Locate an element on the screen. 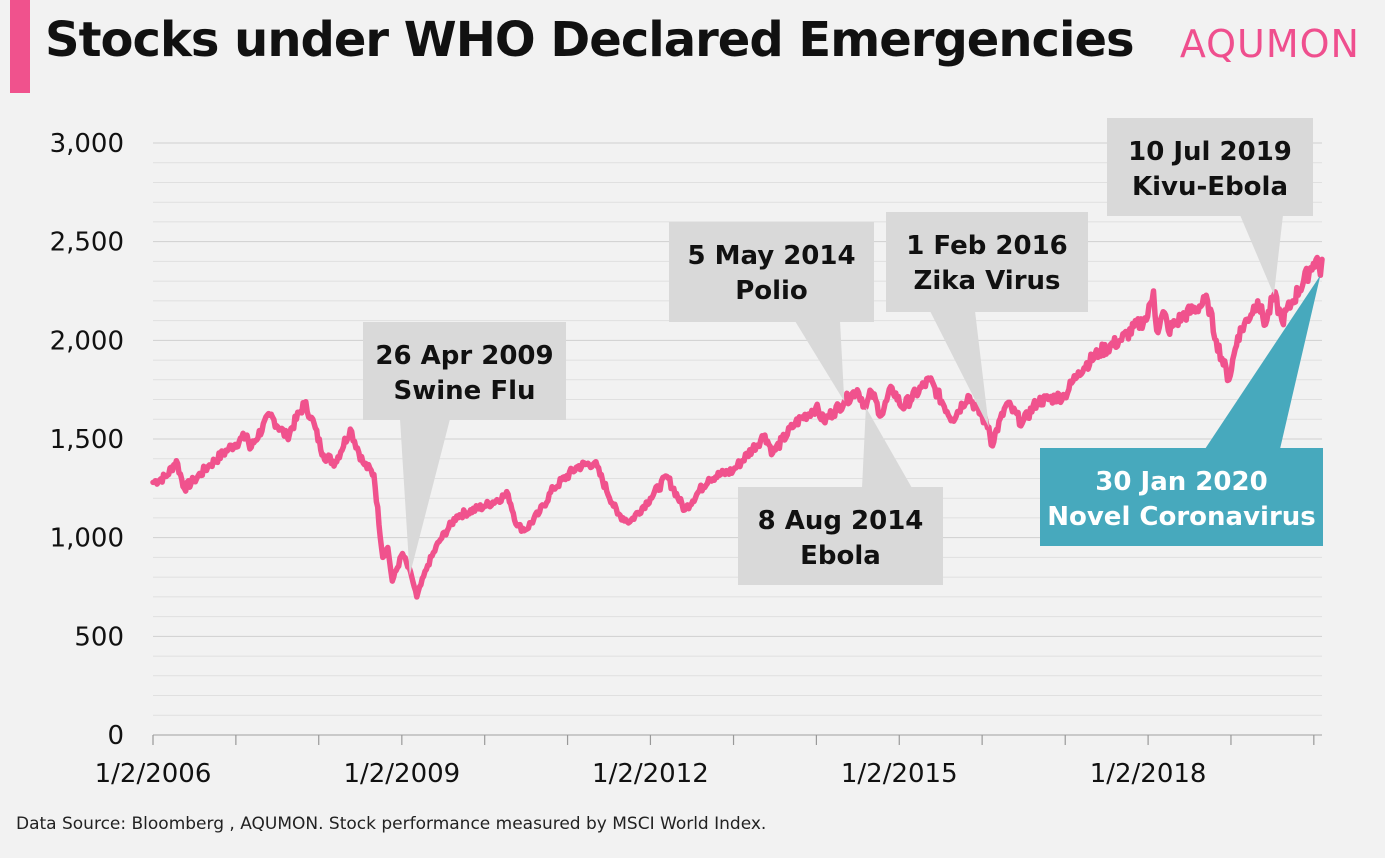 This screenshot has width=1385, height=858. y-tick-label: 2,500 is located at coordinates (87, 243).